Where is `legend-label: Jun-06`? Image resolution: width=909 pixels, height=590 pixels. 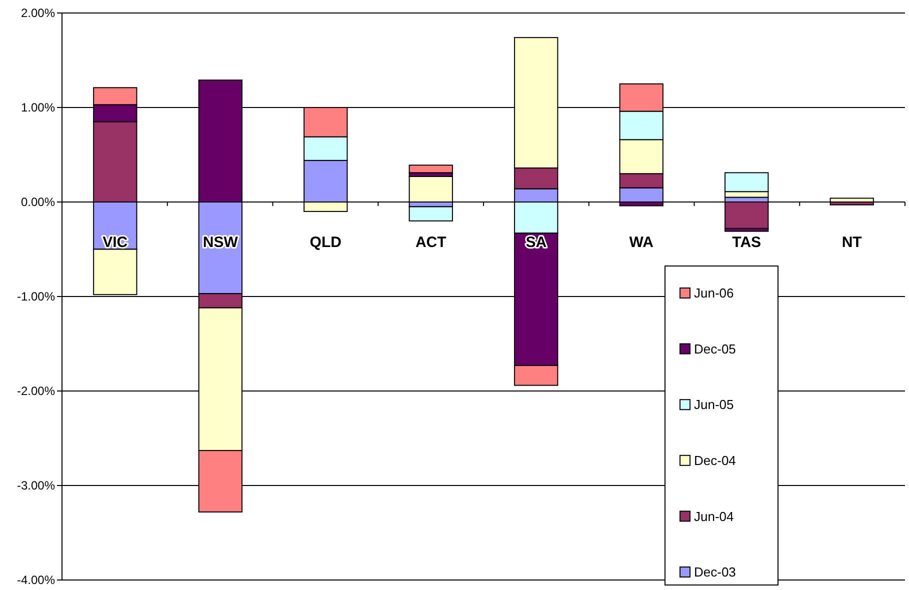
legend-label: Jun-06 is located at coordinates (714, 293).